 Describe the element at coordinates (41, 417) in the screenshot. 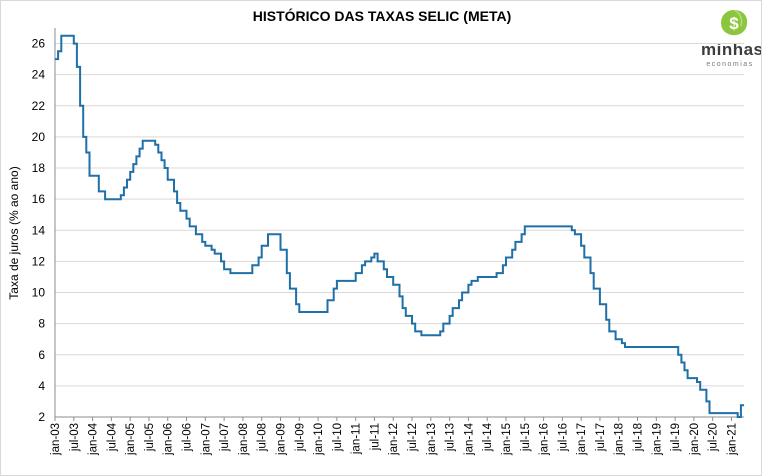

I see `y-tick-label: 2` at that location.